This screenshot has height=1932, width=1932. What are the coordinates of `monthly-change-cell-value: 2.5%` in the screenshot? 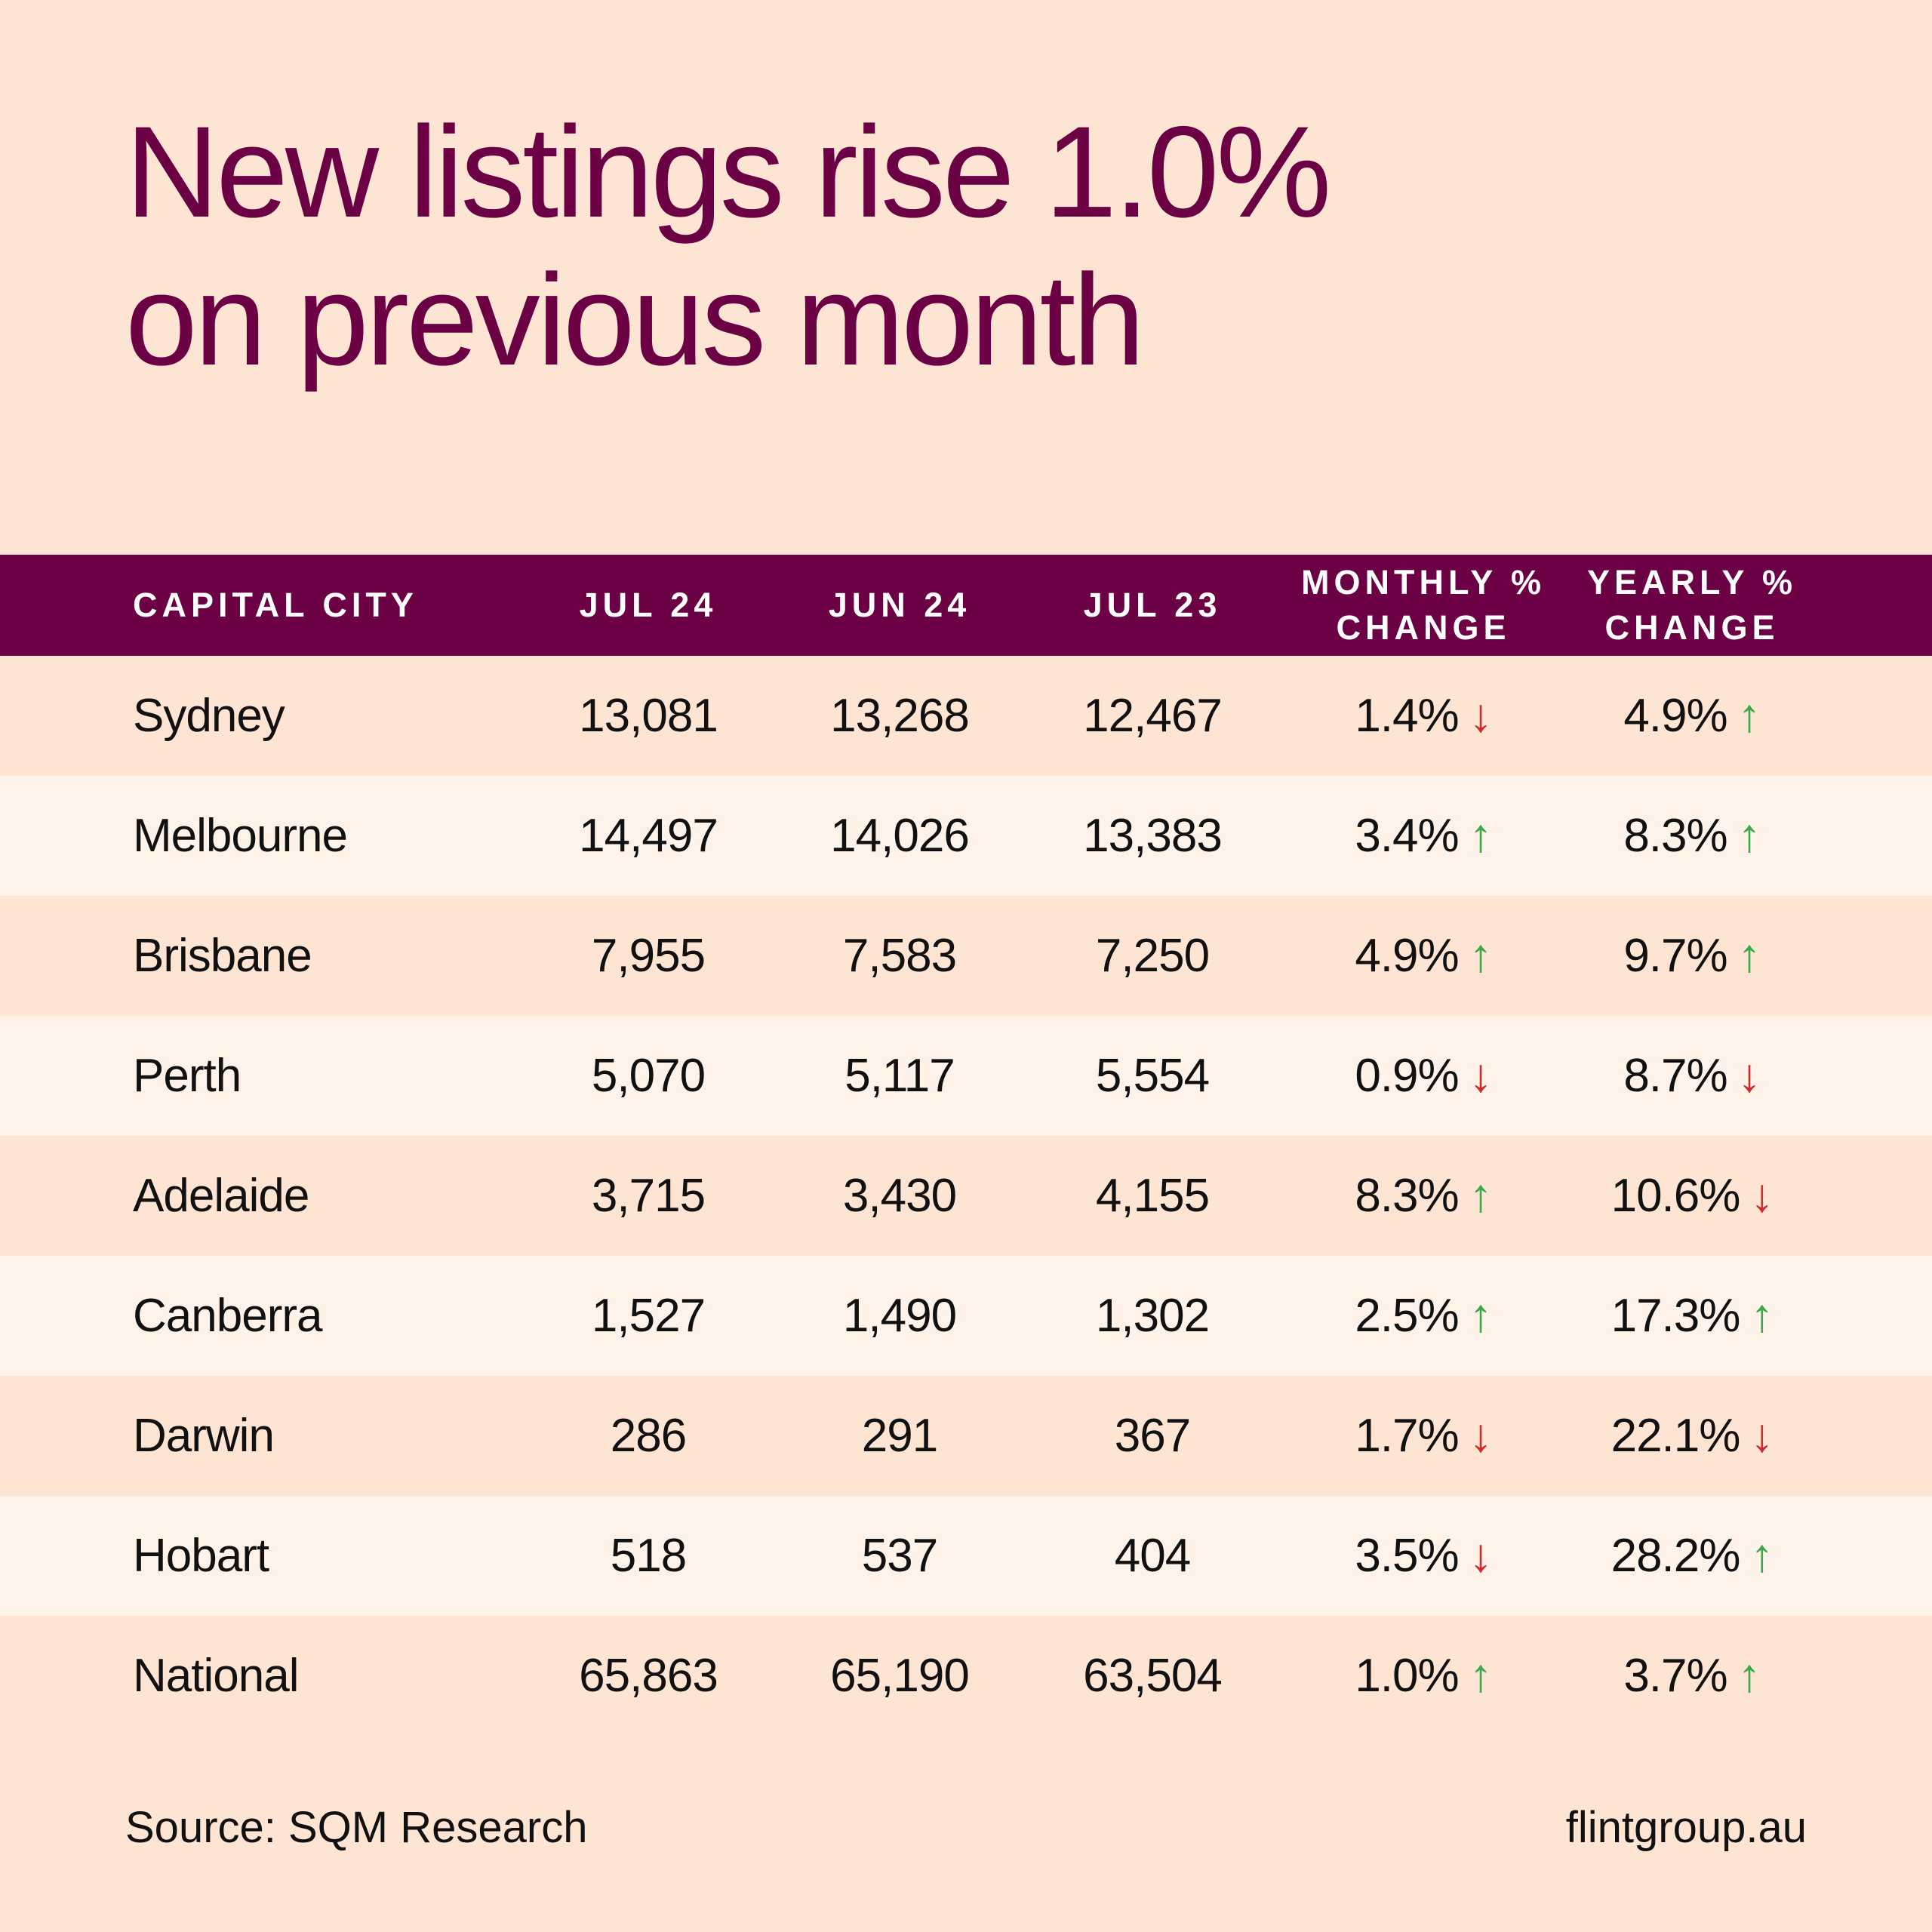 It's located at (1407, 1316).